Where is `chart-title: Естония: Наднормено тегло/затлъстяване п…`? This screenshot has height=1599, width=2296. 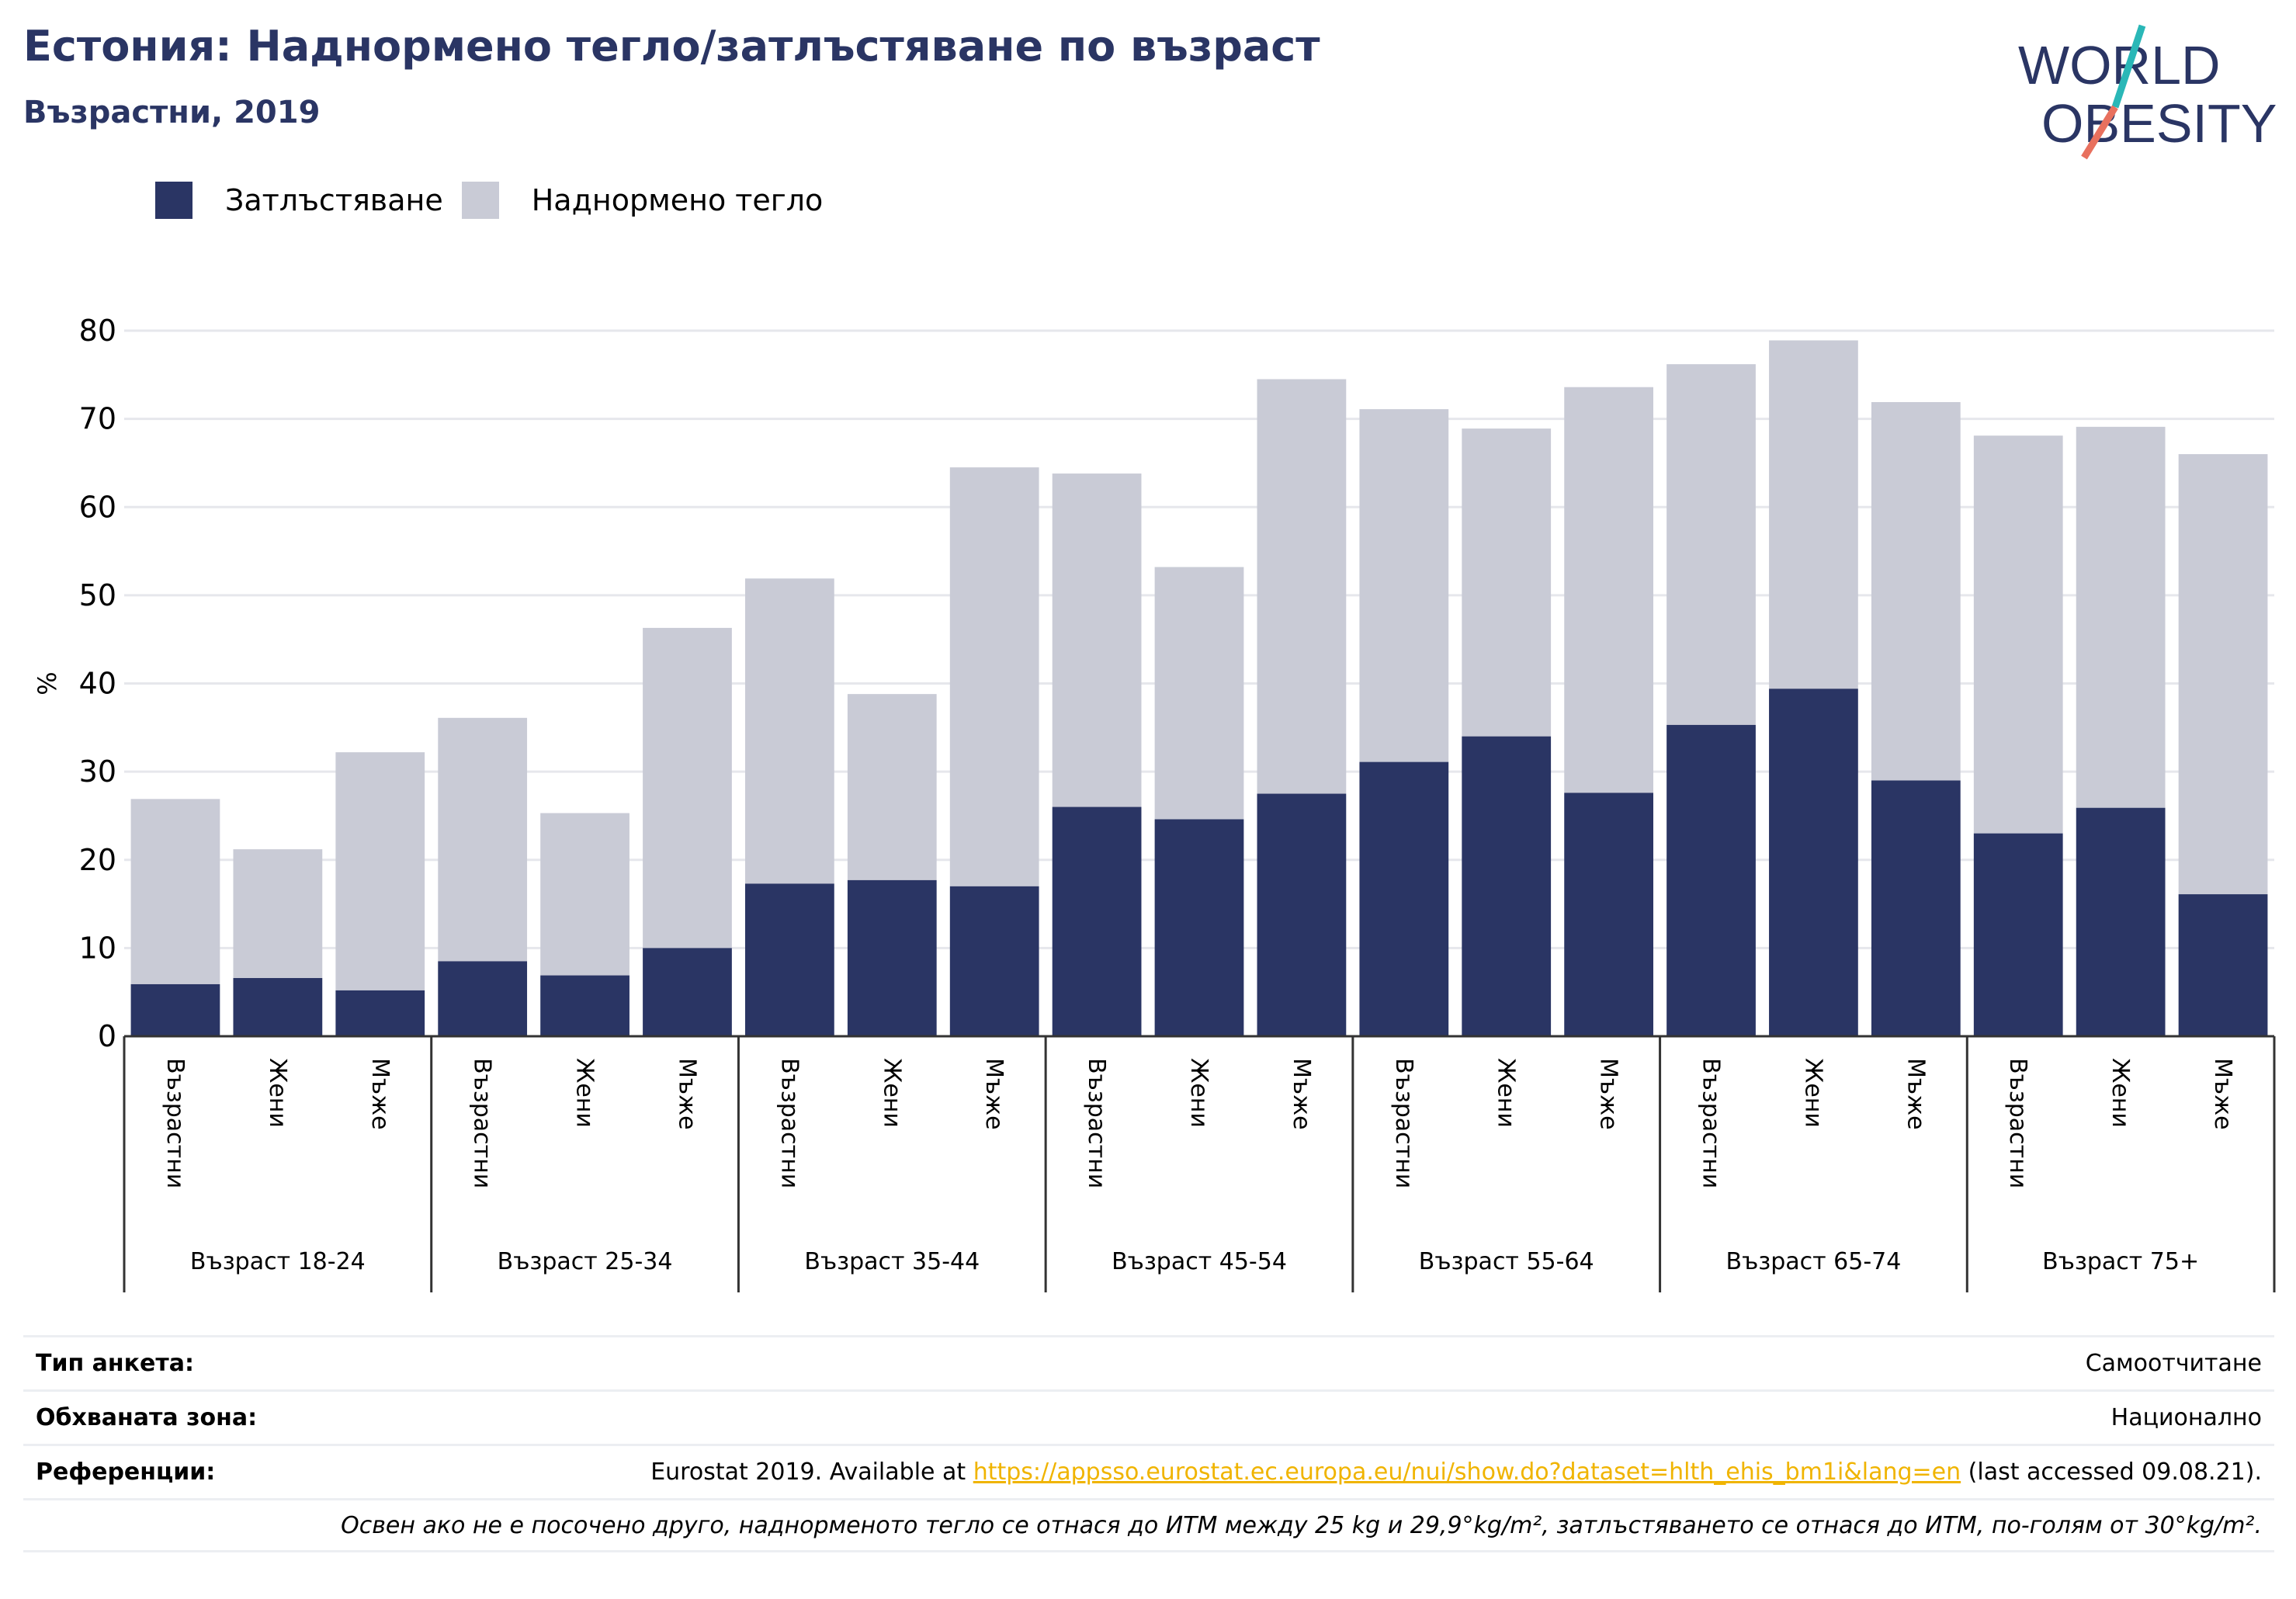
chart-title: Естония: Наднормено тегло/затлъстяване п… is located at coordinates (671, 46).